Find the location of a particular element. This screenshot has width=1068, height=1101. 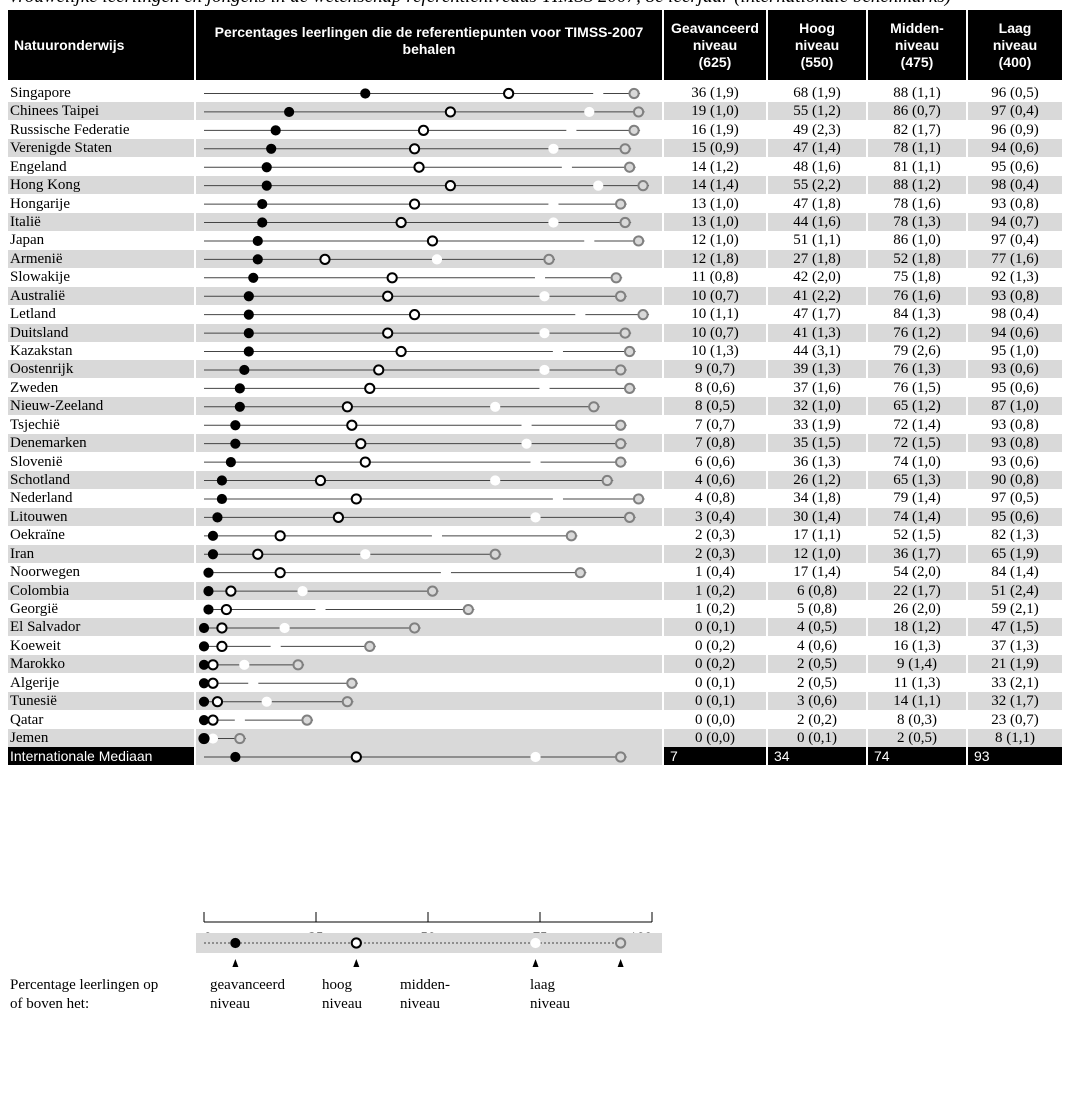

value-high: 26 (1,2) is located at coordinates (817, 480).